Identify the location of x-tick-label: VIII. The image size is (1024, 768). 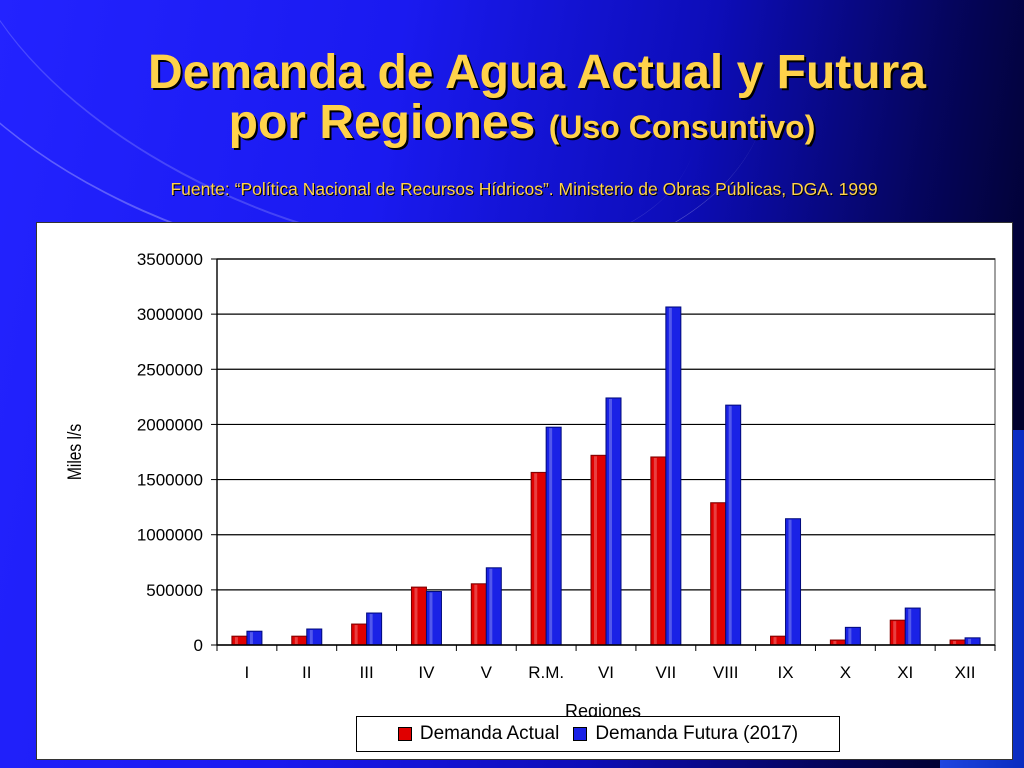
(726, 672).